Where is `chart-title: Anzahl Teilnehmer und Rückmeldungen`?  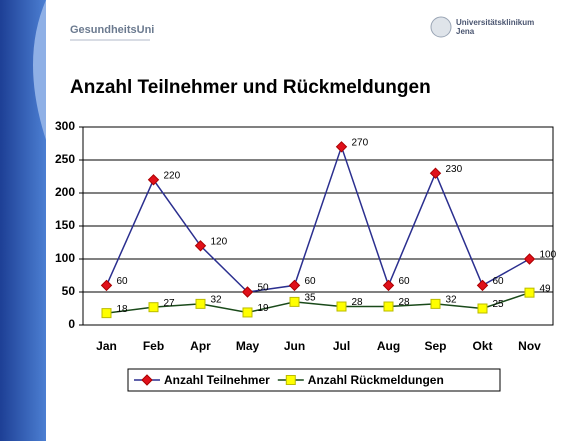
chart-title: Anzahl Teilnehmer und Rückmeldungen is located at coordinates (250, 87).